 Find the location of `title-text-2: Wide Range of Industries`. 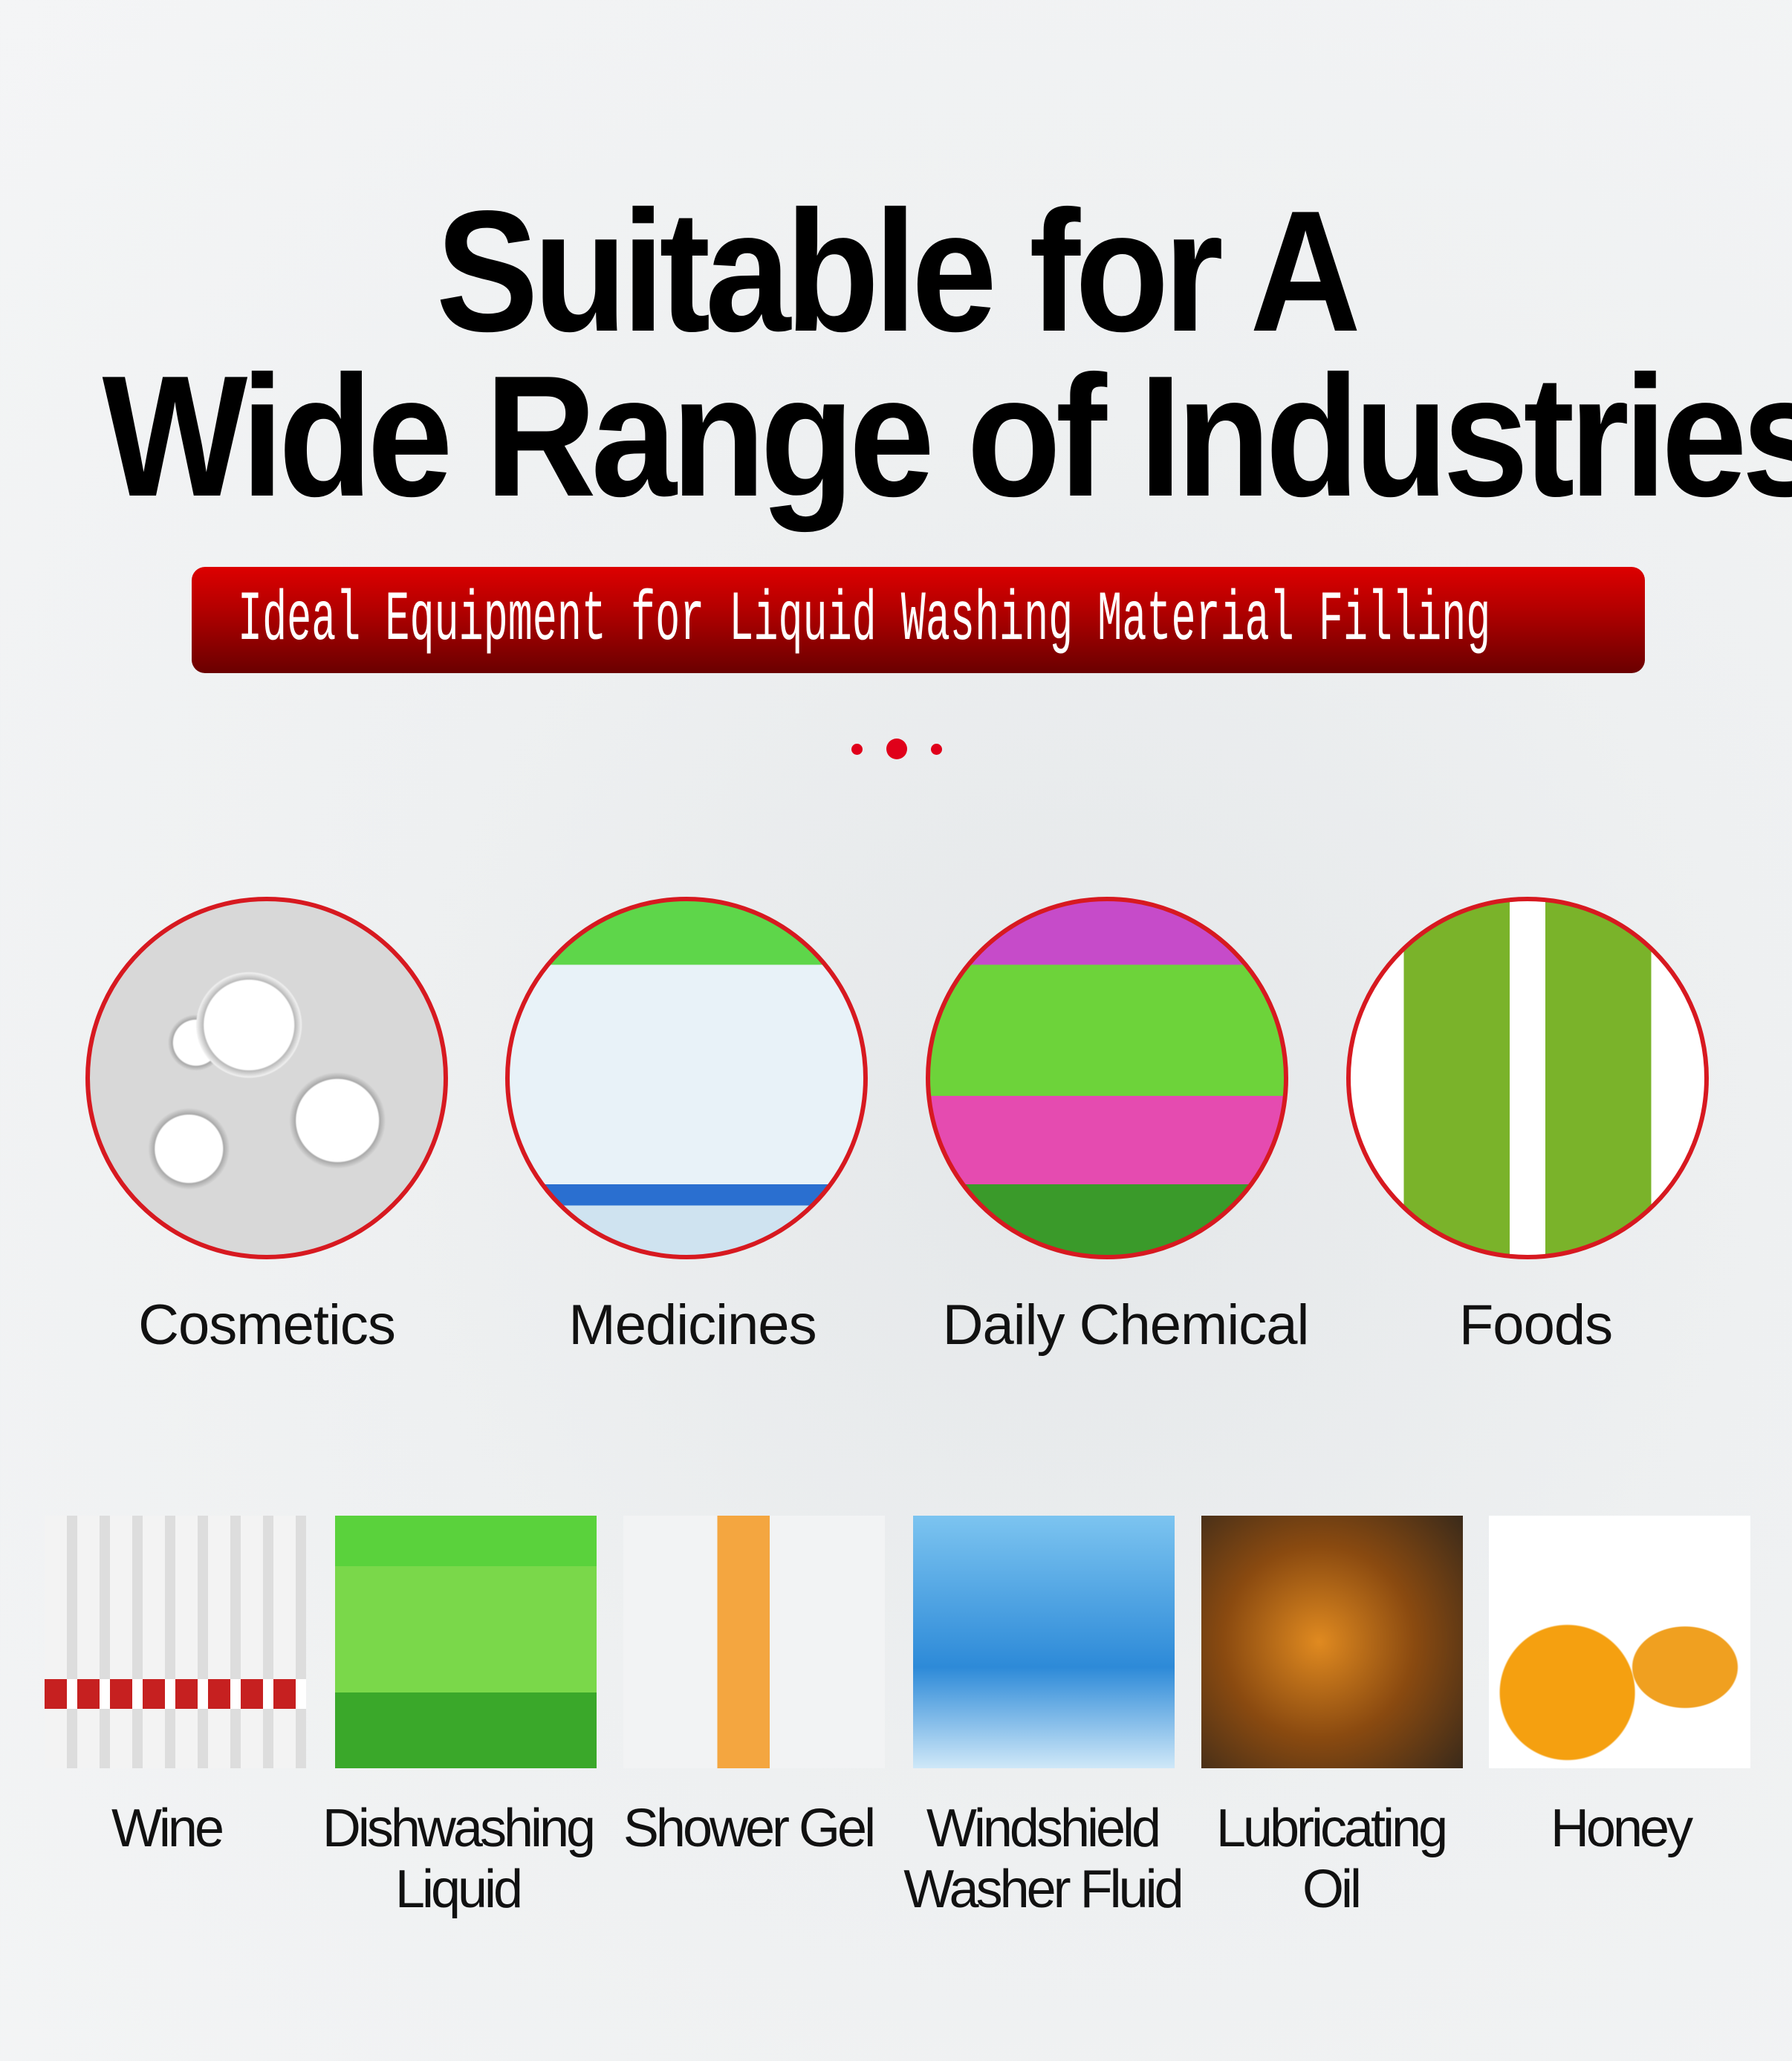

title-text-2: Wide Range of Industries is located at coordinates (947, 437).